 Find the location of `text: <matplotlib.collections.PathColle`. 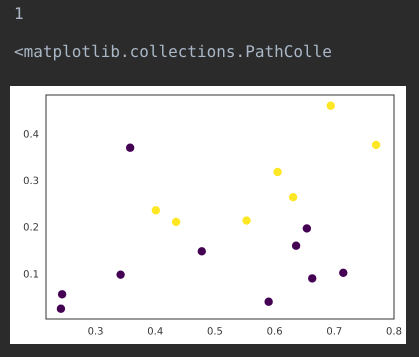

text: <matplotlib.collections.PathColle is located at coordinates (173, 51).